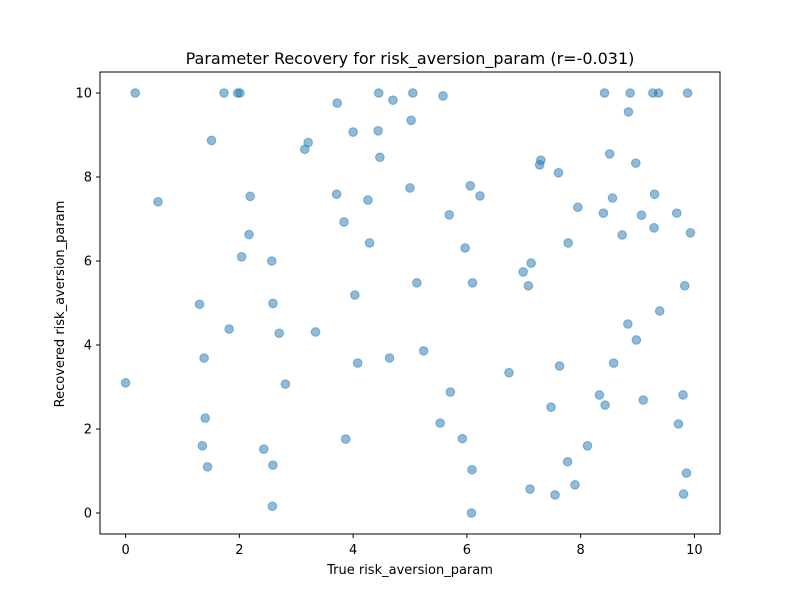 The height and width of the screenshot is (600, 800). Describe the element at coordinates (239, 550) in the screenshot. I see `x-tick-label-2: 2` at that location.